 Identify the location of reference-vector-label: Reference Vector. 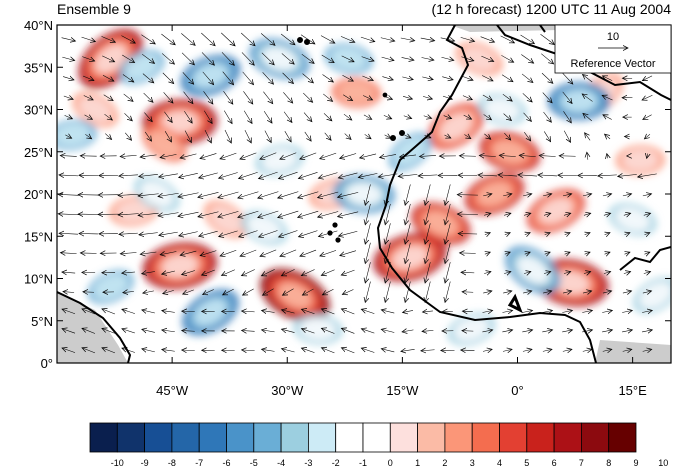
(613, 64).